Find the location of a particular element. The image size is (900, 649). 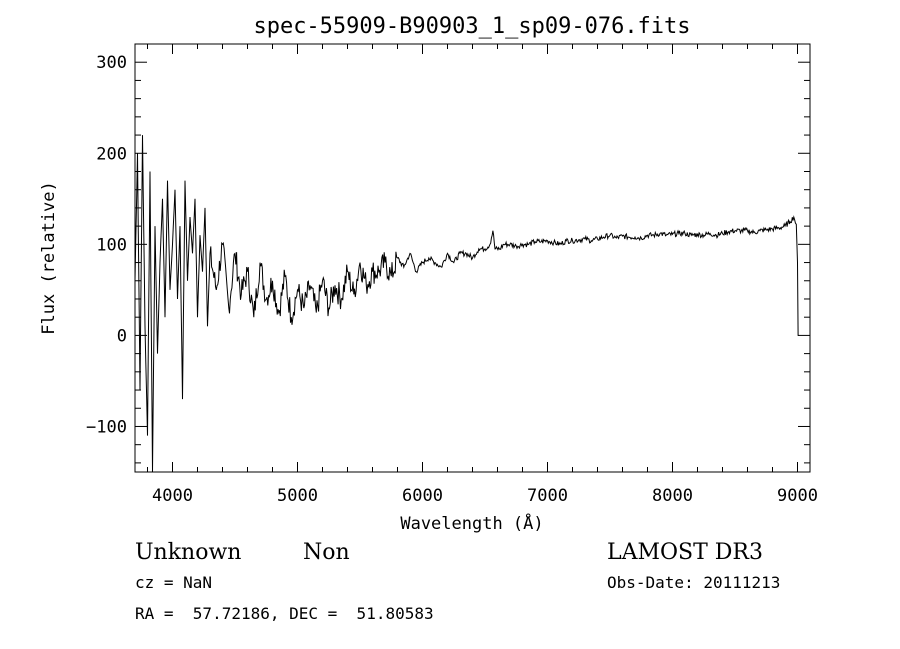

object-class-label: Unknown is located at coordinates (188, 552).